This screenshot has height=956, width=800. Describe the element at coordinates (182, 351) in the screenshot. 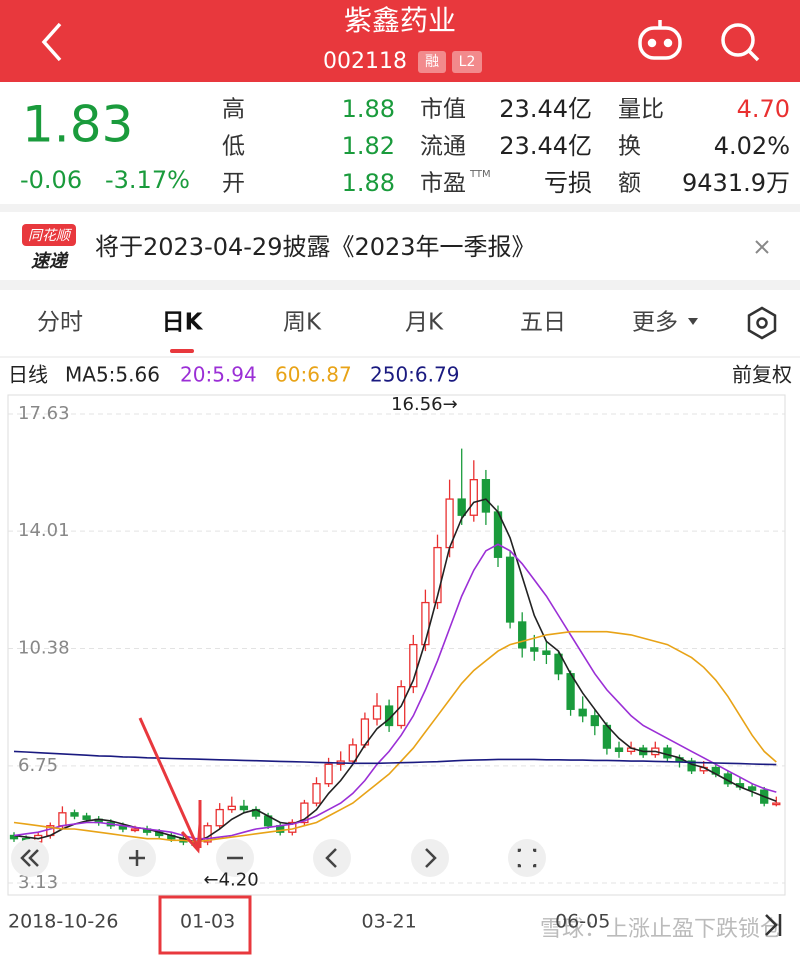

I see `tab-indicator` at that location.